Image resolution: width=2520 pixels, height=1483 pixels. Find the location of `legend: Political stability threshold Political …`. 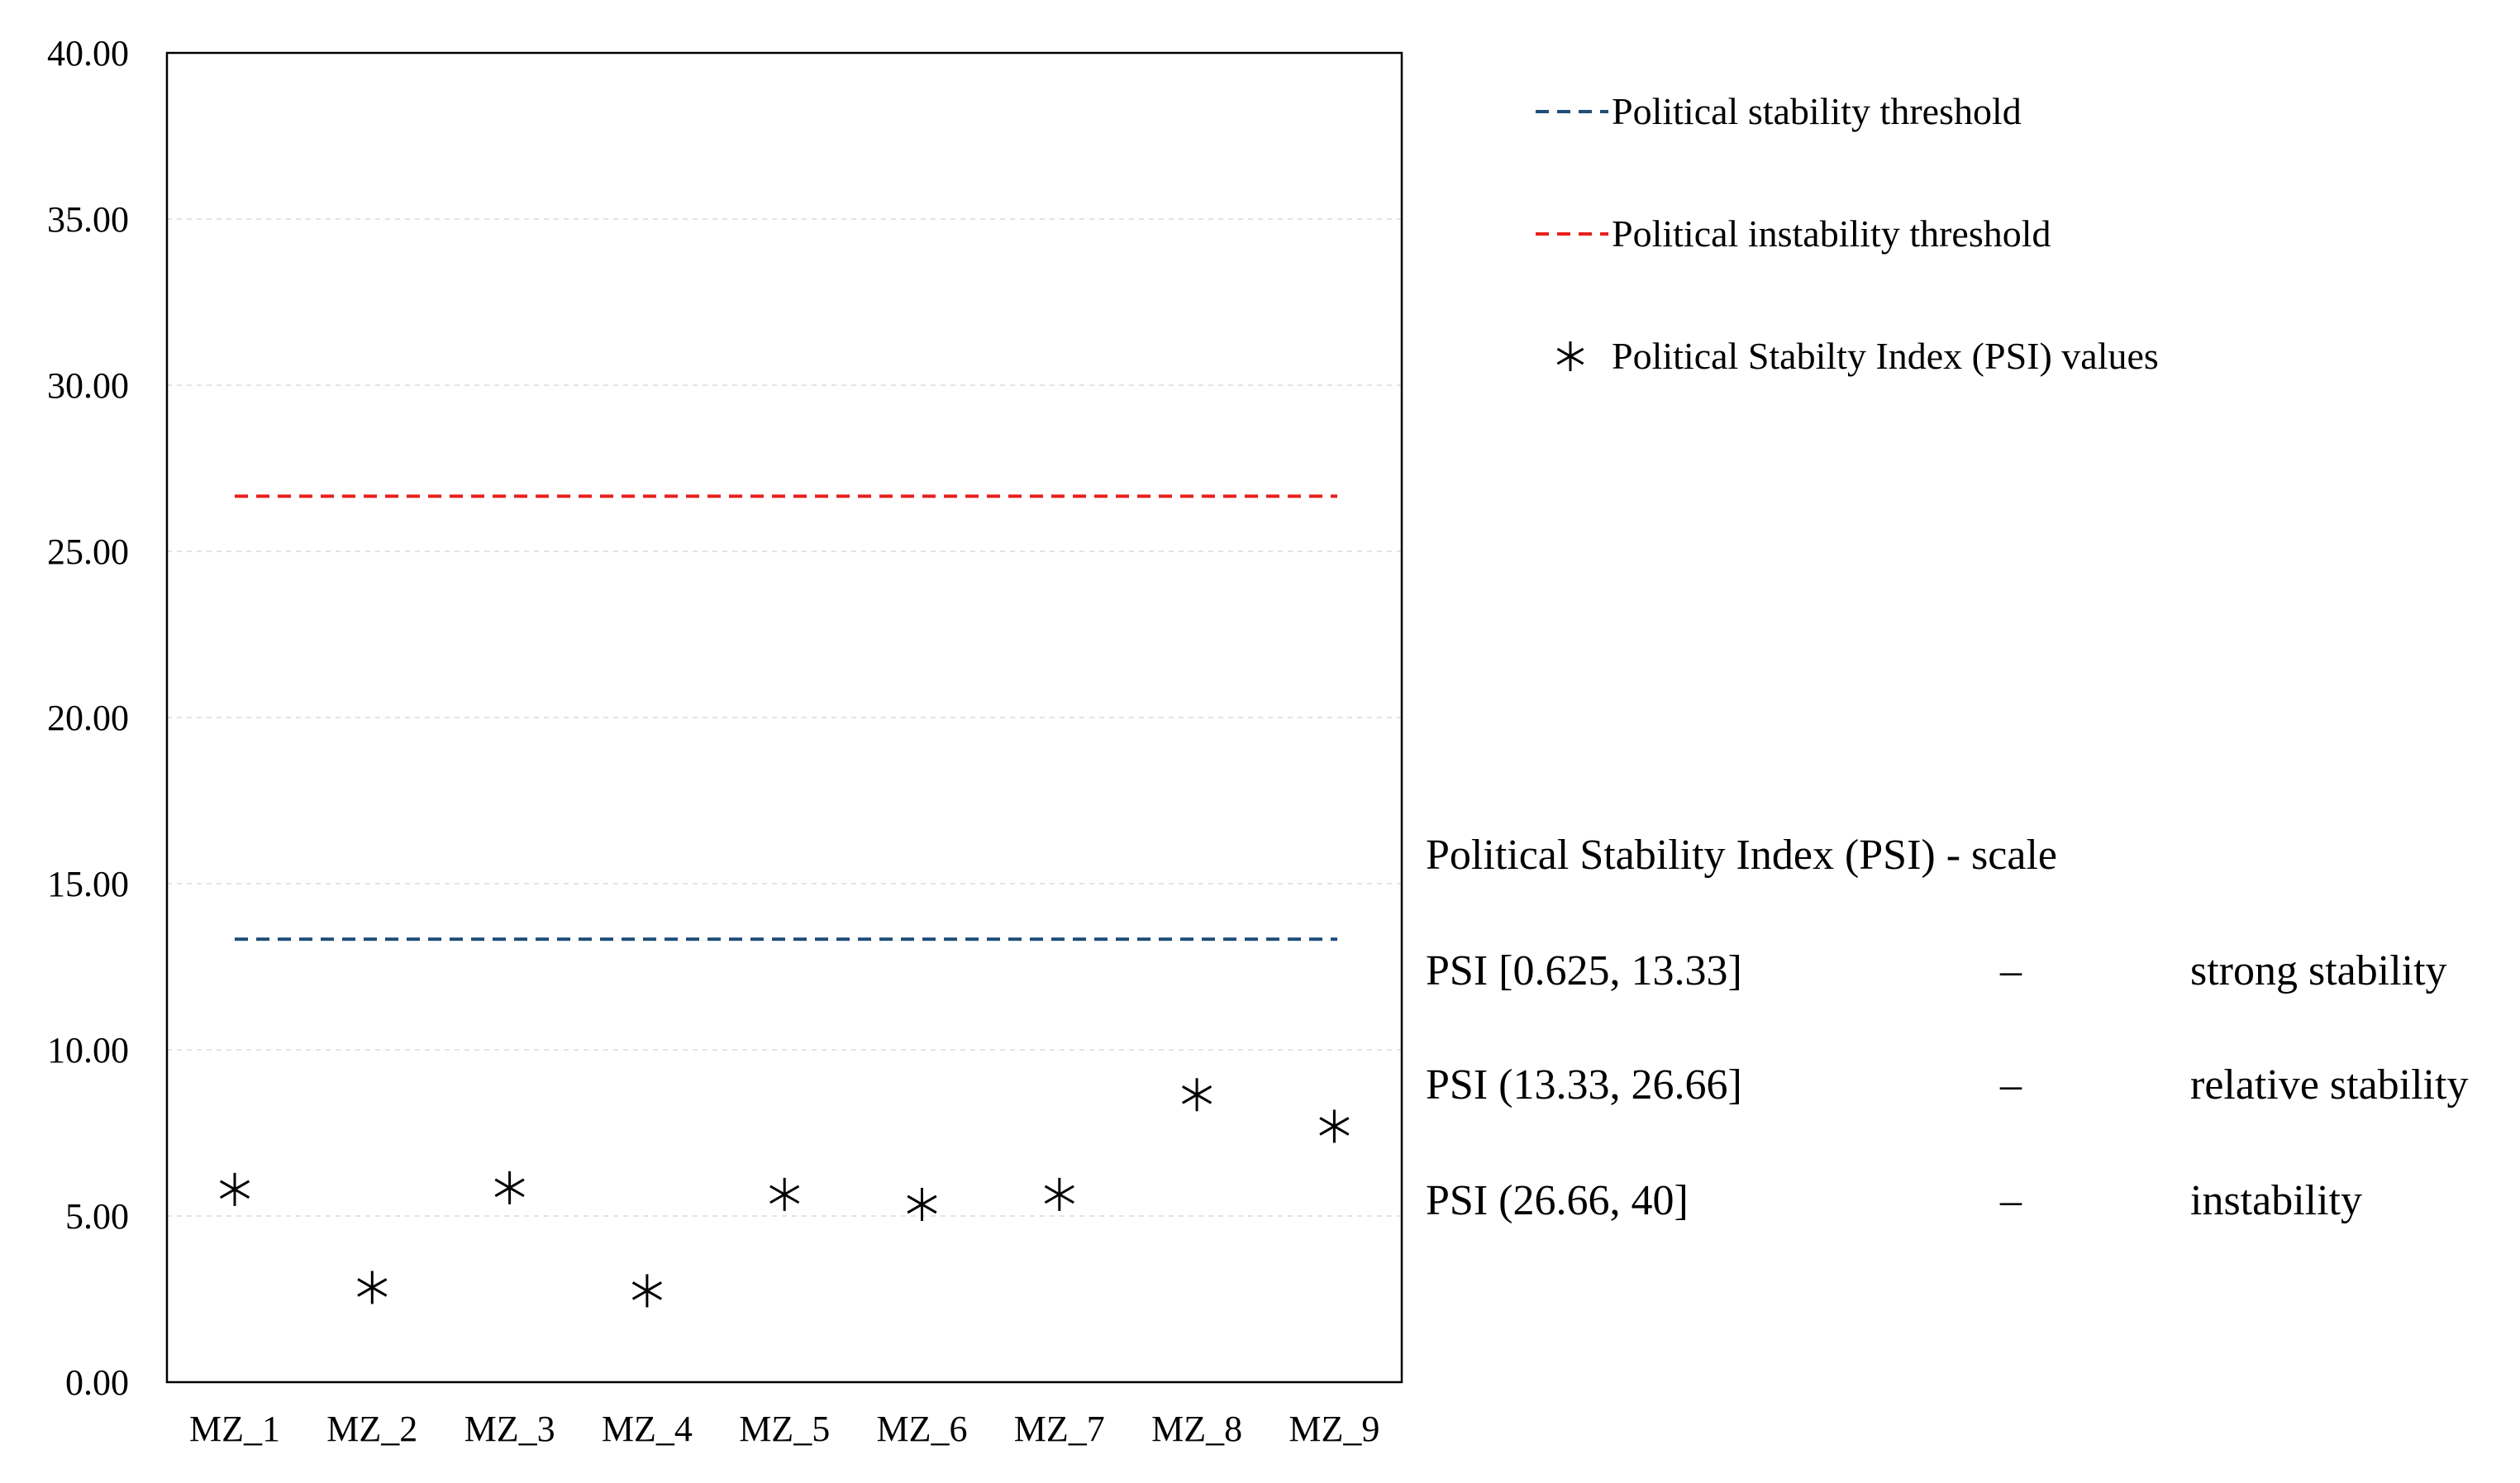

legend: Political stability threshold Political … is located at coordinates (1847, 233).